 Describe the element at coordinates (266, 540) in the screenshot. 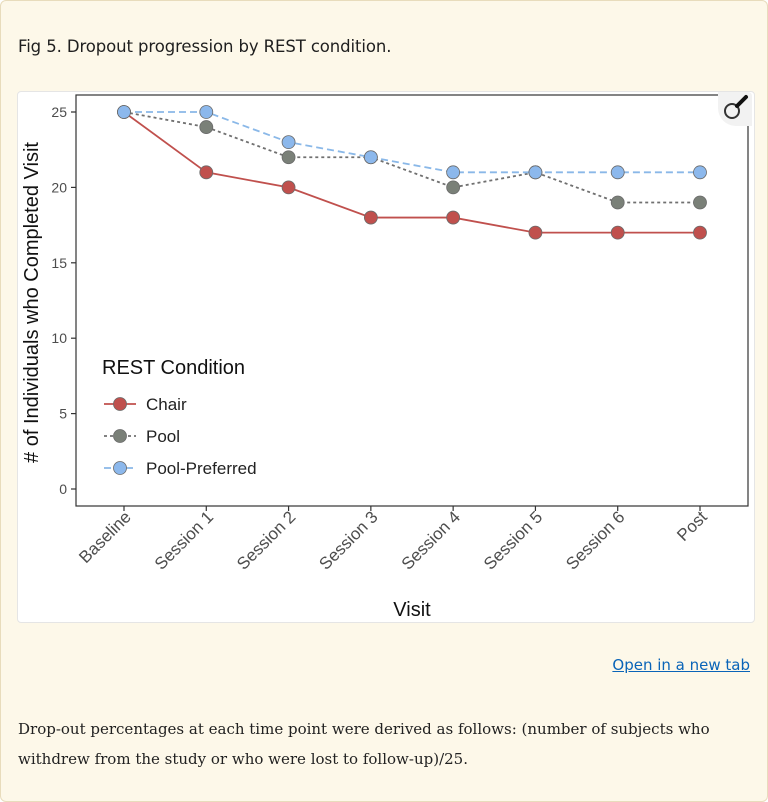

I see `x-tick-label: Session 2` at that location.